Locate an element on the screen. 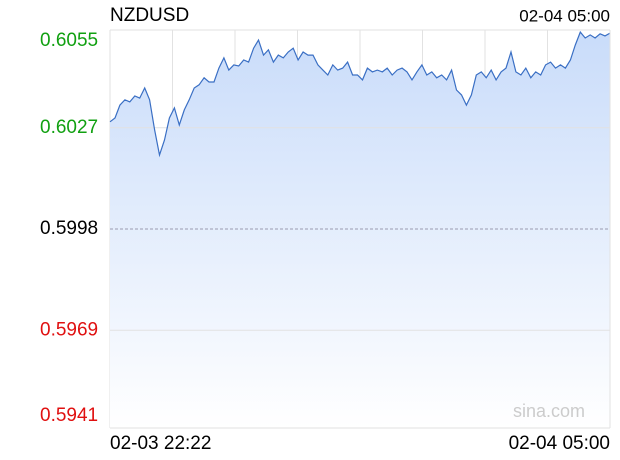 Image resolution: width=620 pixels, height=460 pixels. timestamp: 02-04 05:00 is located at coordinates (564, 15).